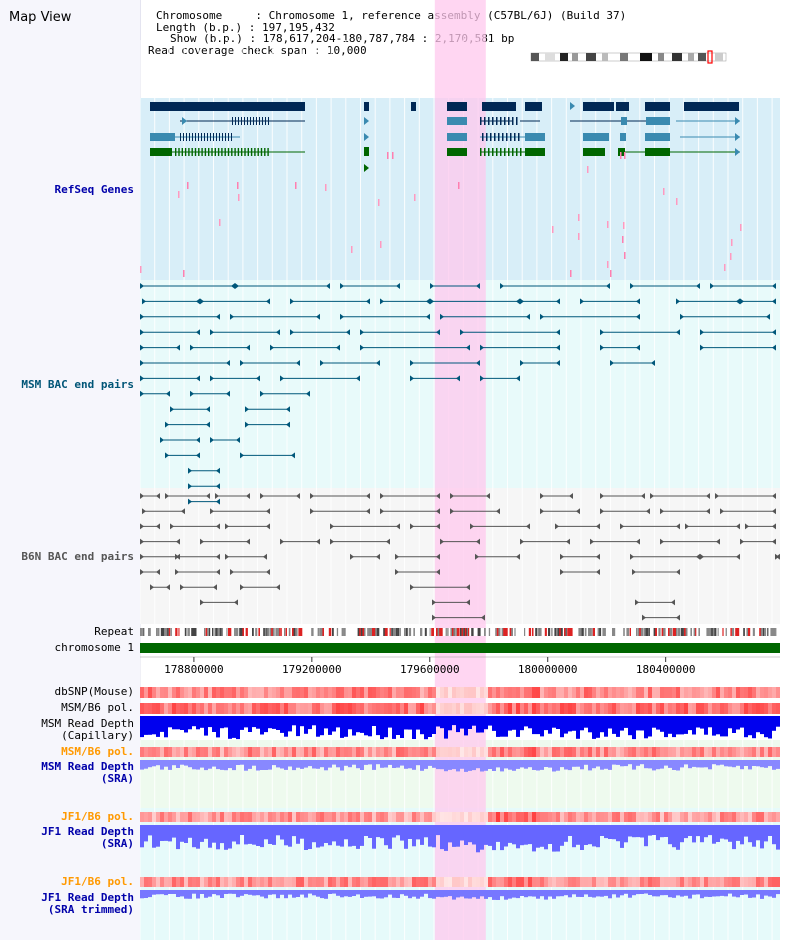 This screenshot has height=940, width=800. Describe the element at coordinates (312, 669) in the screenshot. I see `axis-tick-label: 179200000` at that location.